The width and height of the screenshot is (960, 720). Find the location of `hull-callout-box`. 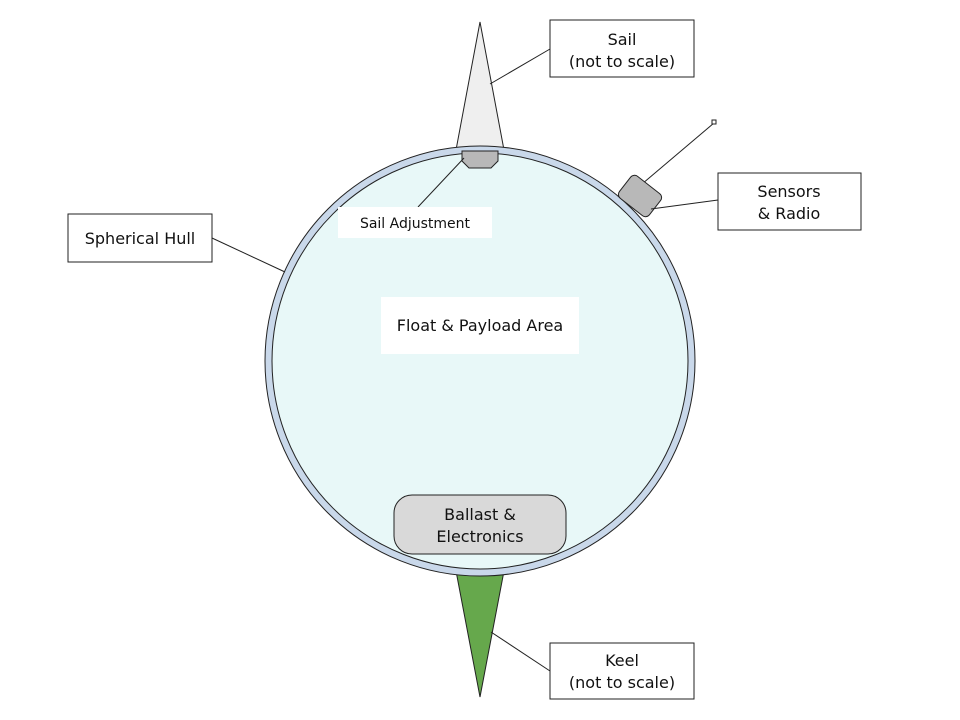

hull-callout-box is located at coordinates (140, 238).